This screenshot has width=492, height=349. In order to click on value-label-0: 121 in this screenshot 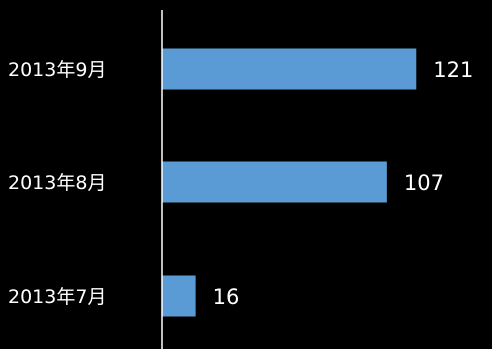, I will do `click(453, 70)`.